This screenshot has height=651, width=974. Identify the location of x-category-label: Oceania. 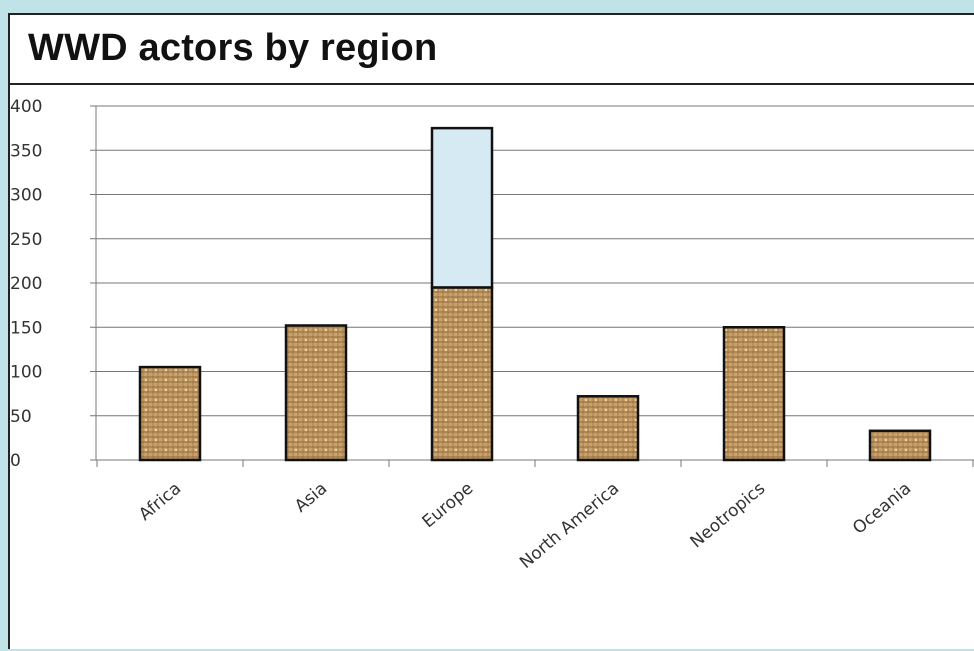
(882, 509).